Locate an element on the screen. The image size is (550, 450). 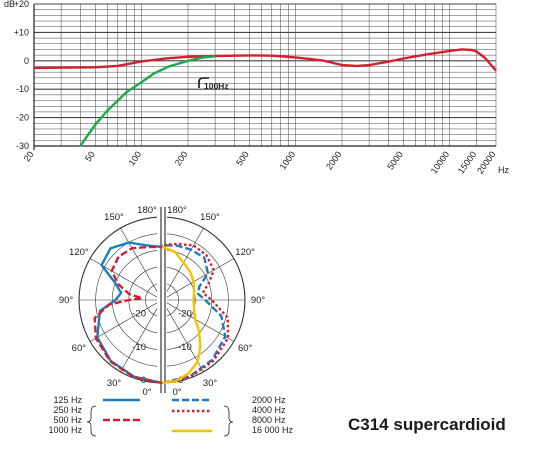
legend-brace-left is located at coordinates (91, 421).